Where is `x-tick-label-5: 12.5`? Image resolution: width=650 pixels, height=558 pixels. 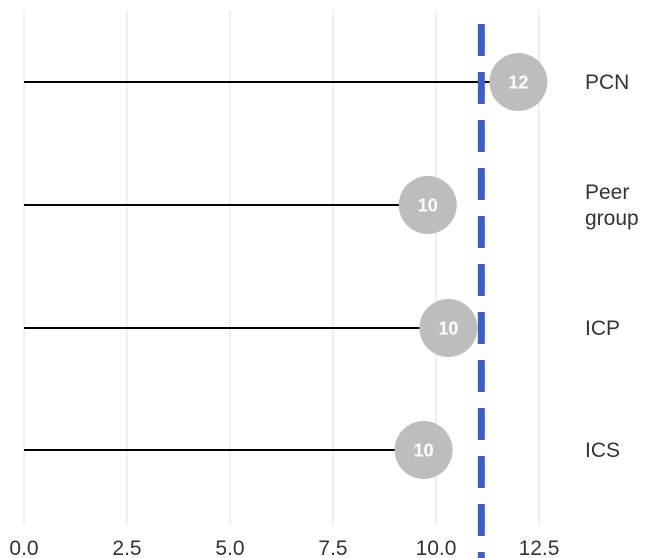 x-tick-label-5: 12.5 is located at coordinates (539, 547).